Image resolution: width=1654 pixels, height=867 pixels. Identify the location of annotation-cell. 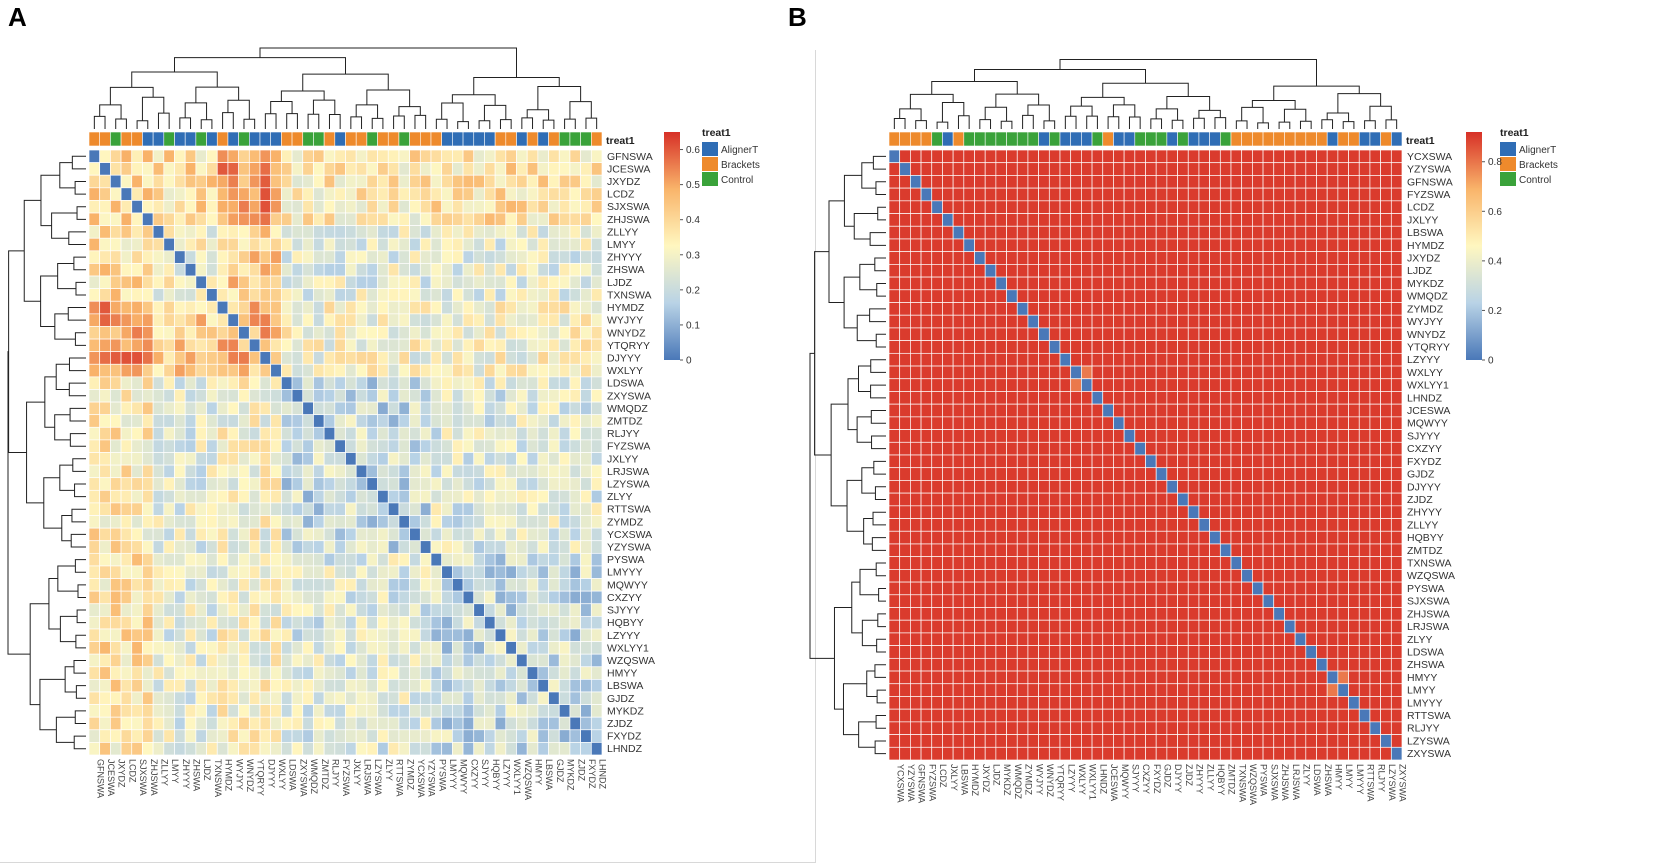
(1322, 139).